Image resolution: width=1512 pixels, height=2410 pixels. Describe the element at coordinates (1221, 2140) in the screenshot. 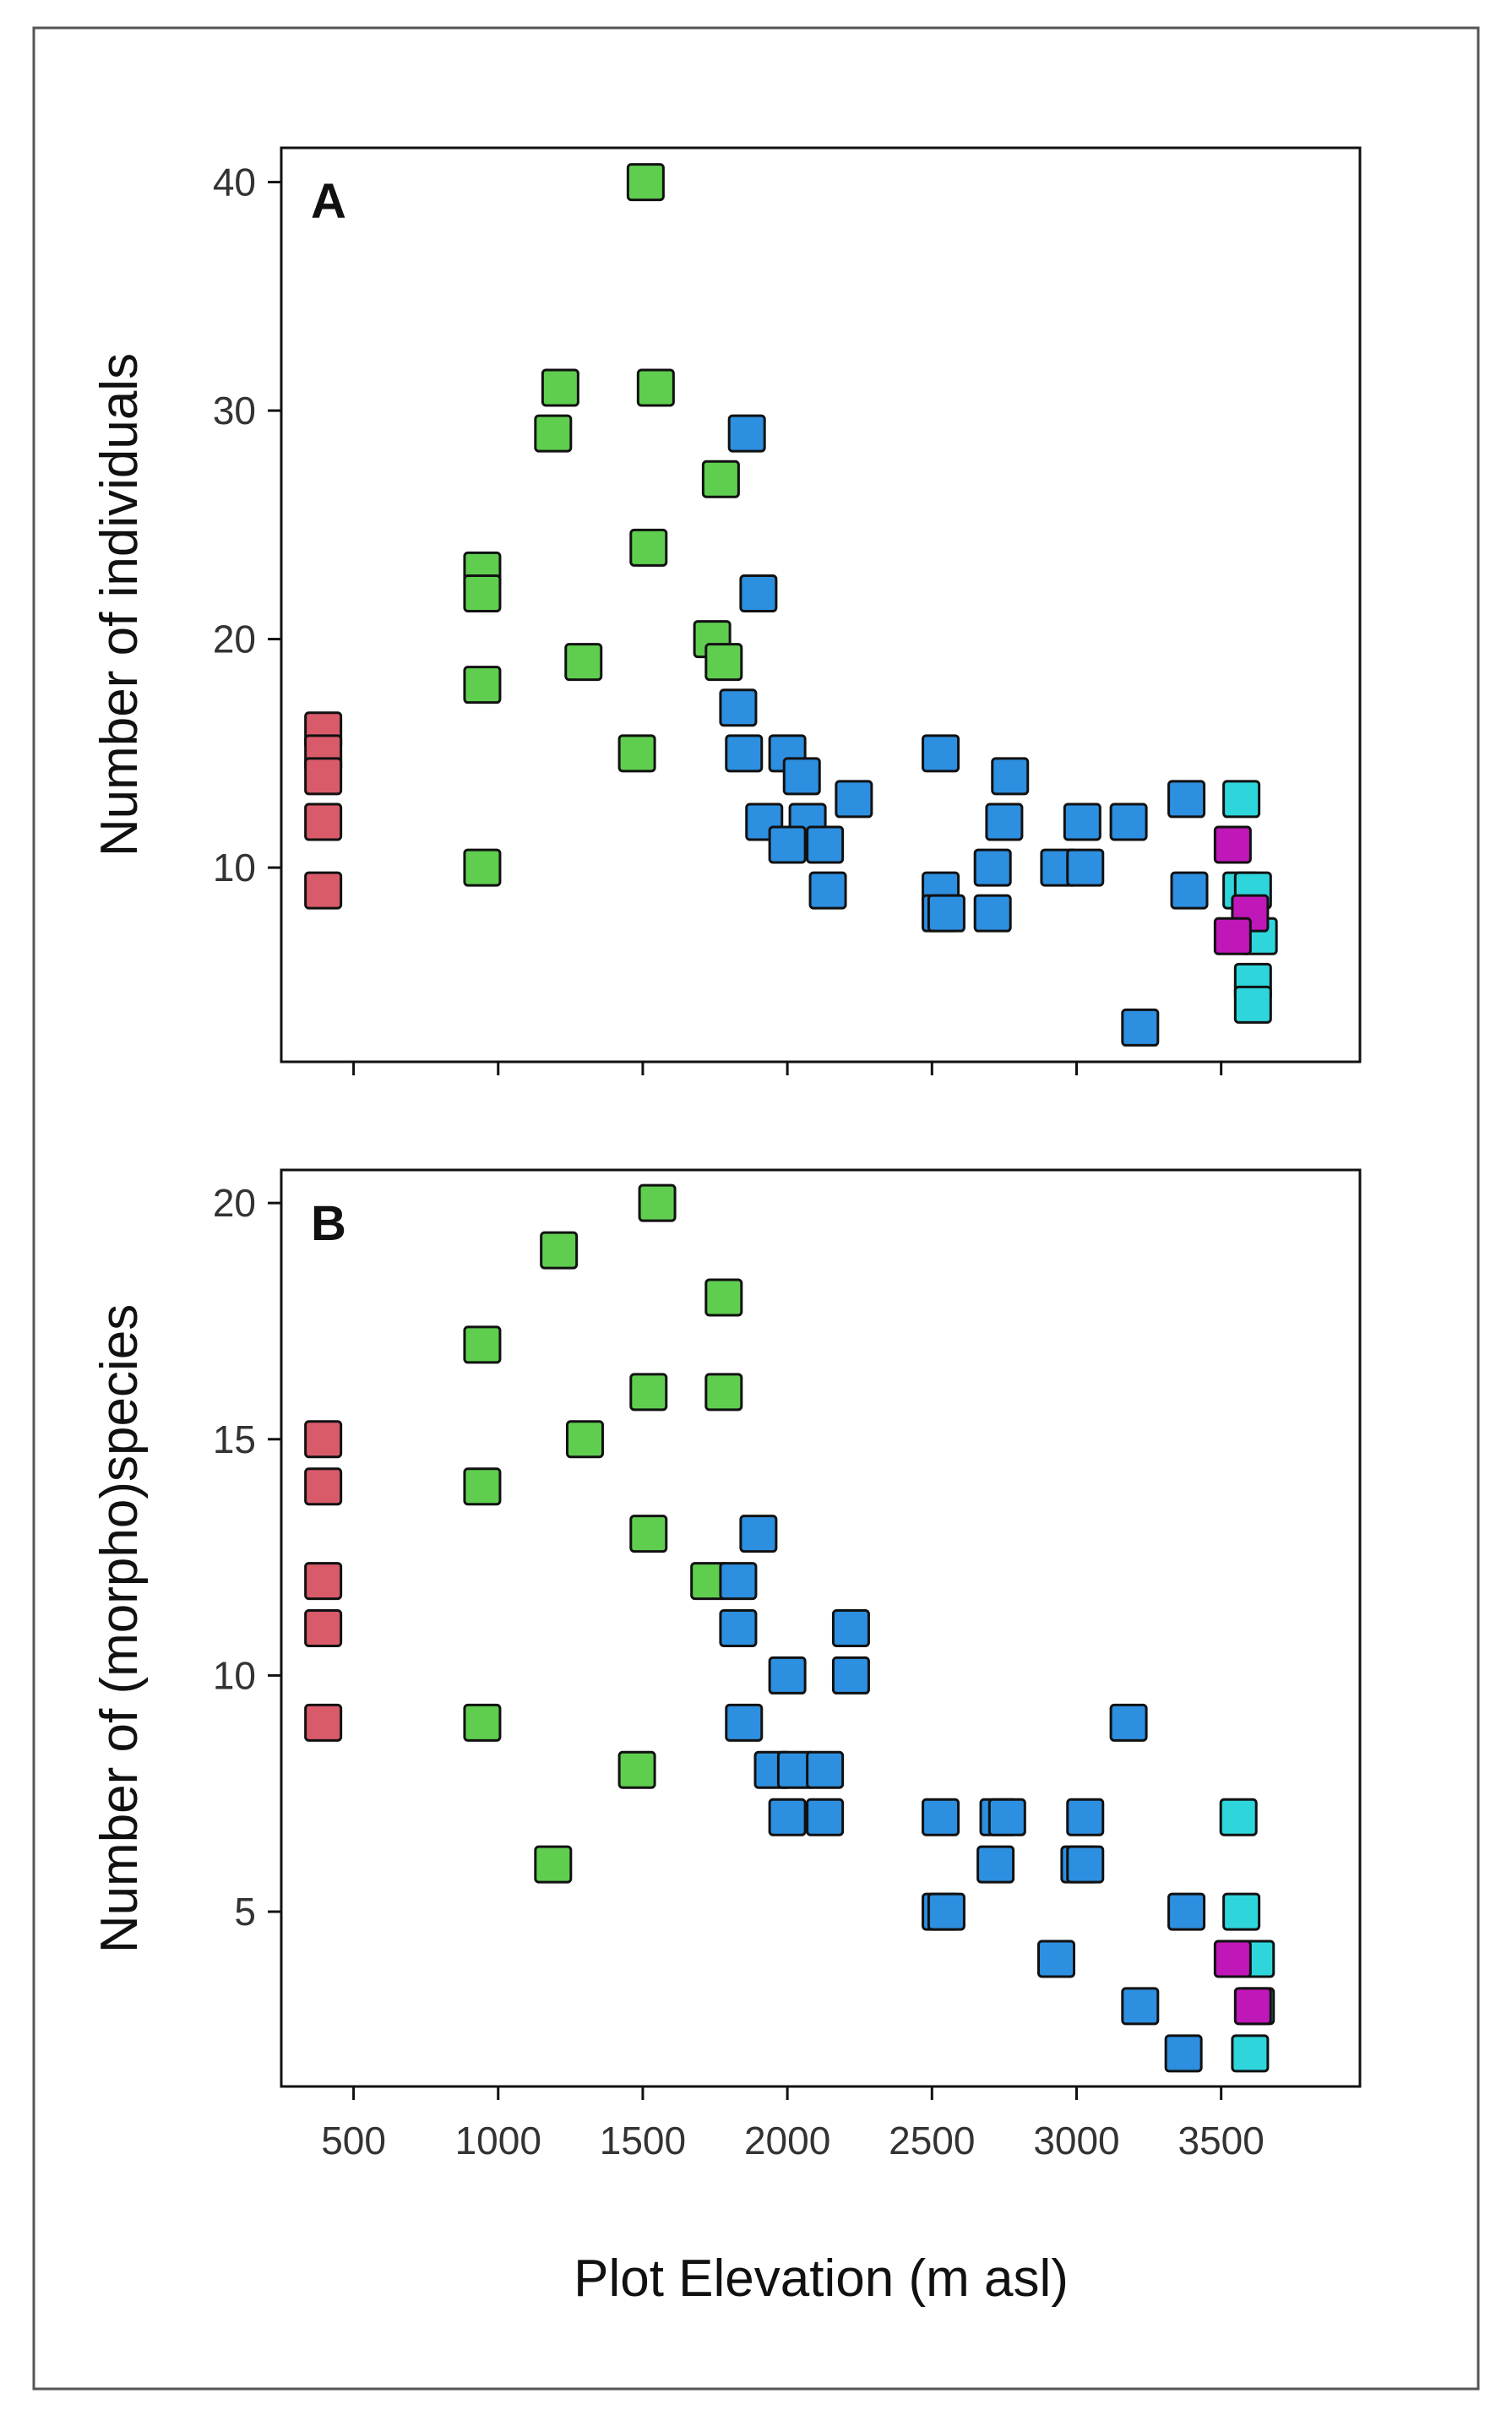

I see `x-tick-label: 3500` at that location.